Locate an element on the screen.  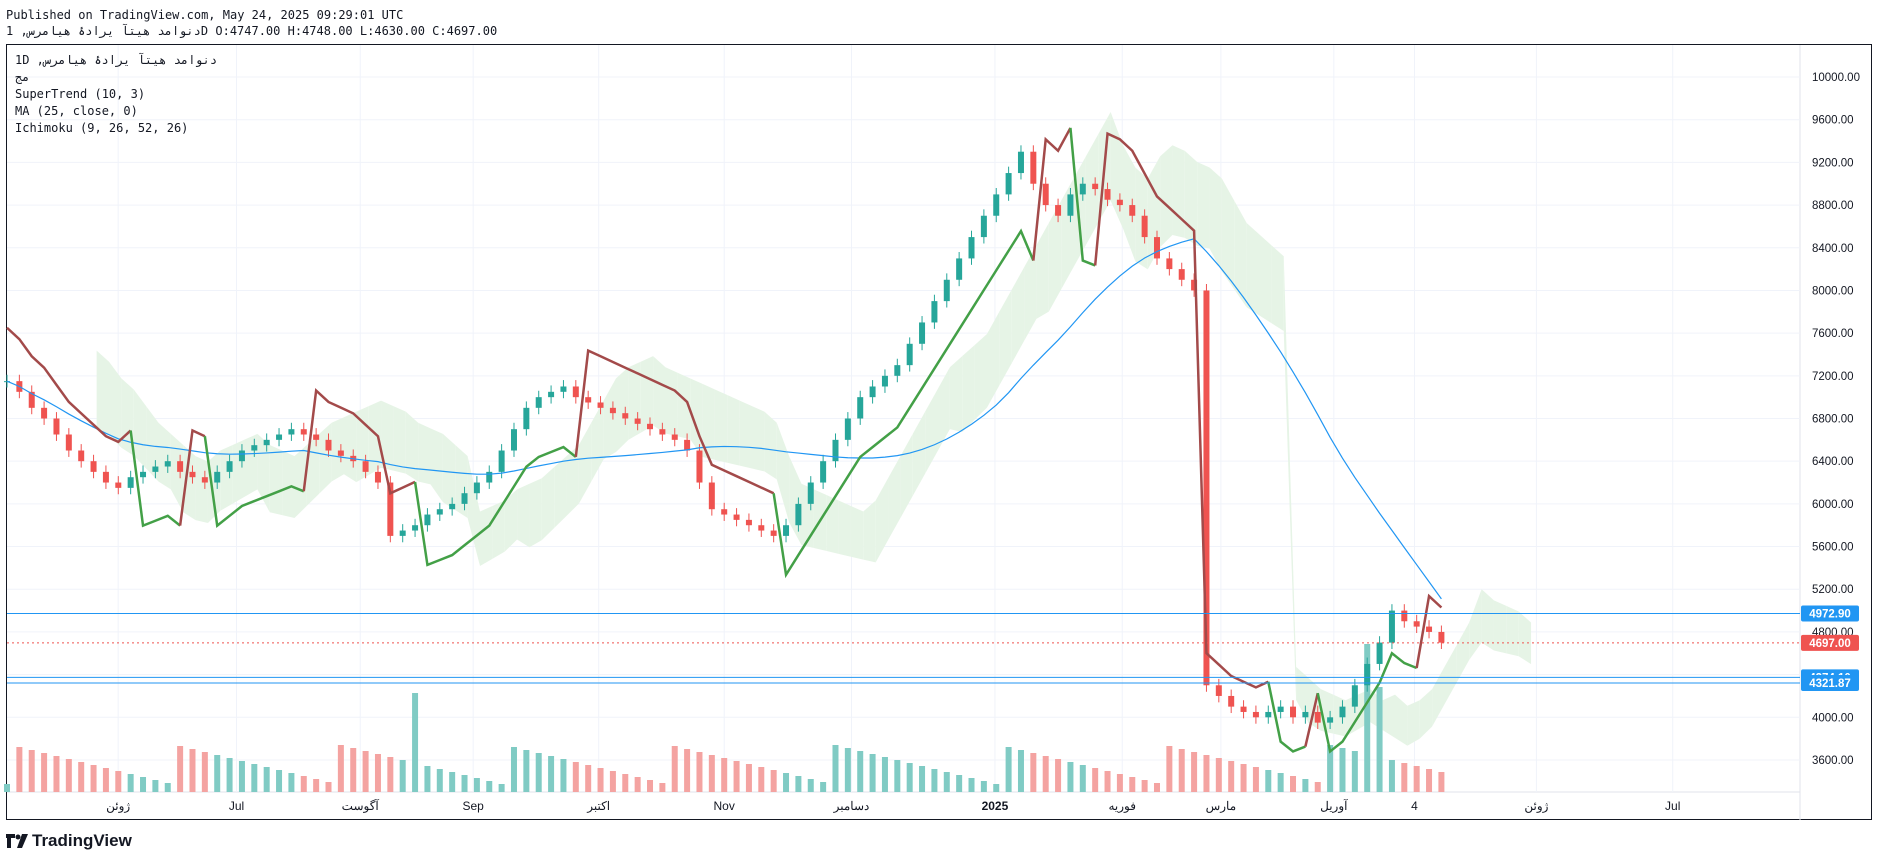
legend-supertrend: SuperTrend (10, 3) is located at coordinates (80, 94).